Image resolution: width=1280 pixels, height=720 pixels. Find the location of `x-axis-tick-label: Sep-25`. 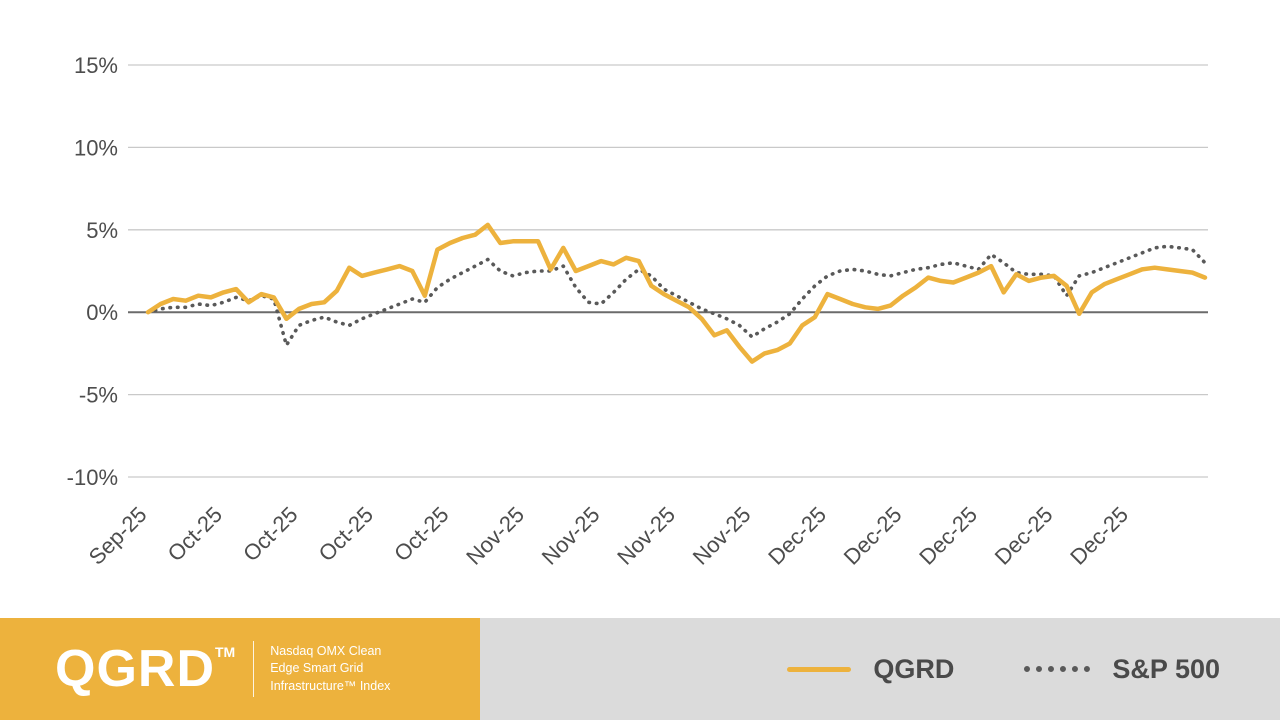

x-axis-tick-label: Sep-25 is located at coordinates (118, 536).